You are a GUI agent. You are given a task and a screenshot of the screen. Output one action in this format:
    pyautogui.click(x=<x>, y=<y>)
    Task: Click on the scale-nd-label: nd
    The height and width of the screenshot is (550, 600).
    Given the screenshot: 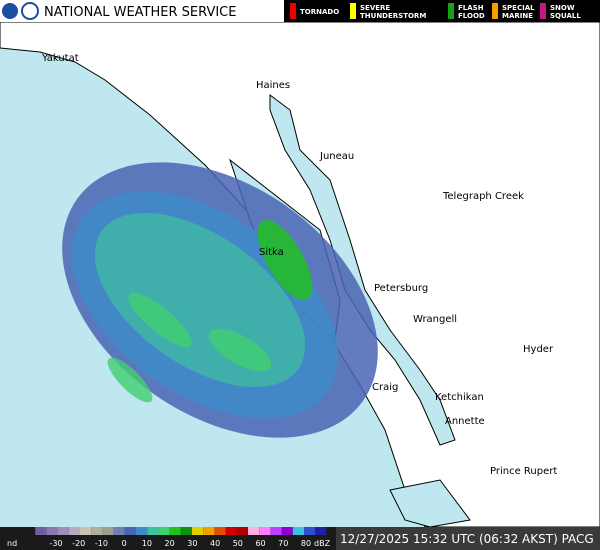 What is the action you would take?
    pyautogui.click(x=12, y=543)
    